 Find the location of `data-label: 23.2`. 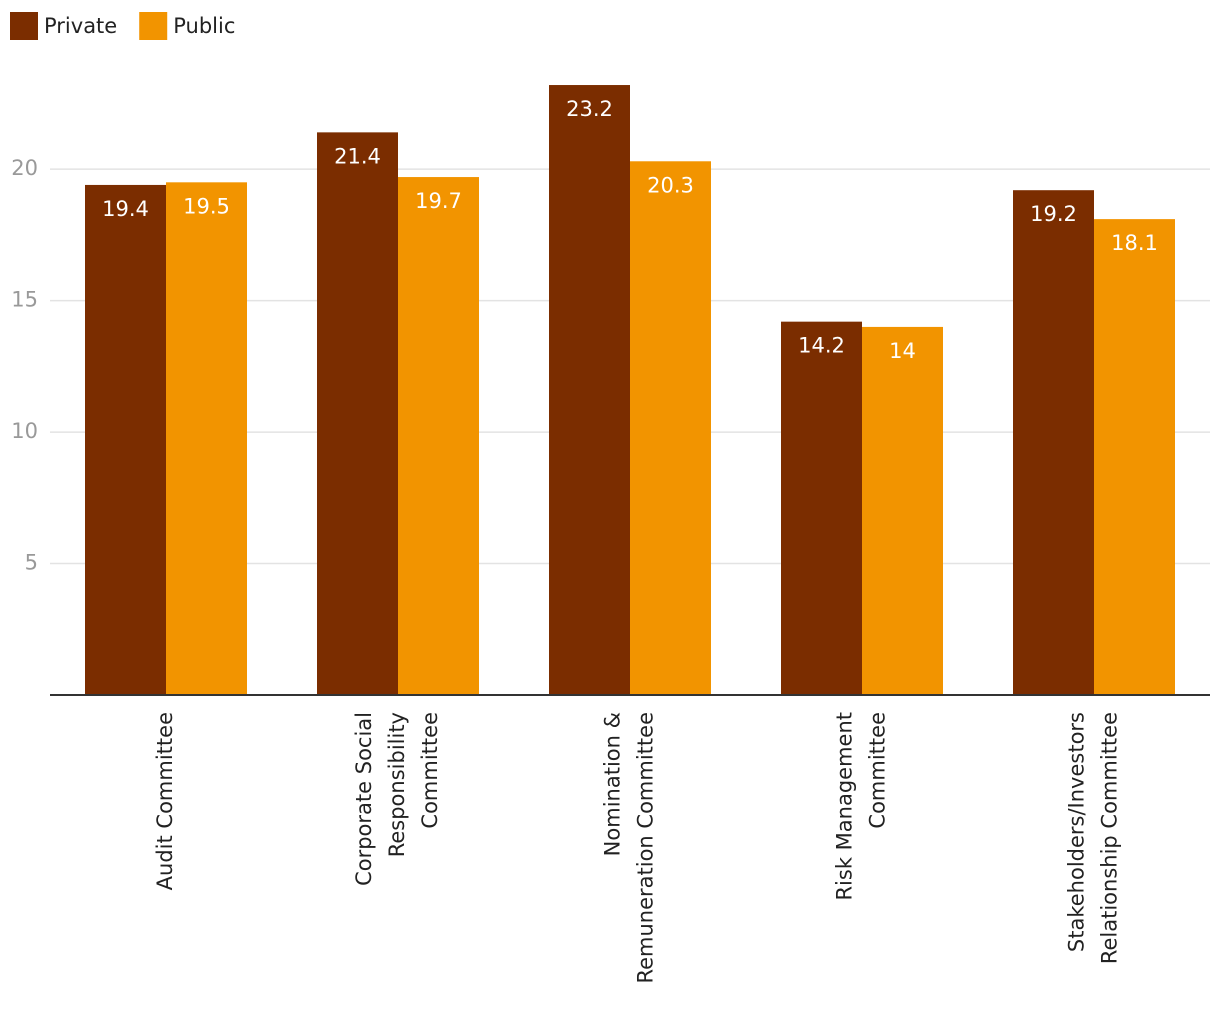

data-label: 23.2 is located at coordinates (589, 109).